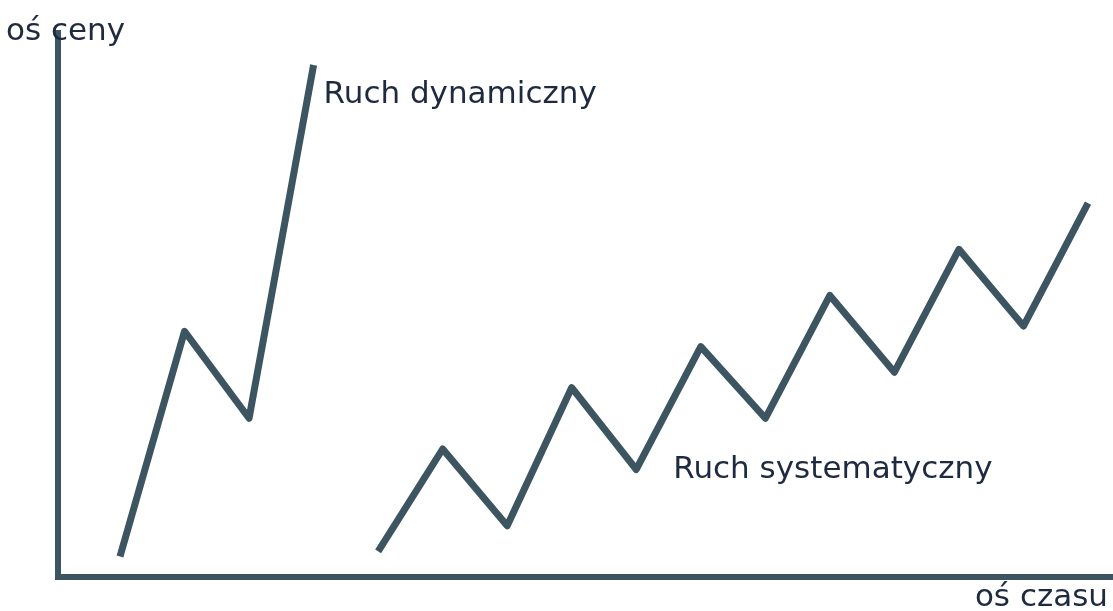 Image resolution: width=1113 pixels, height=611 pixels. Describe the element at coordinates (460, 92) in the screenshot. I see `series-label: Ruch dynamiczny` at that location.